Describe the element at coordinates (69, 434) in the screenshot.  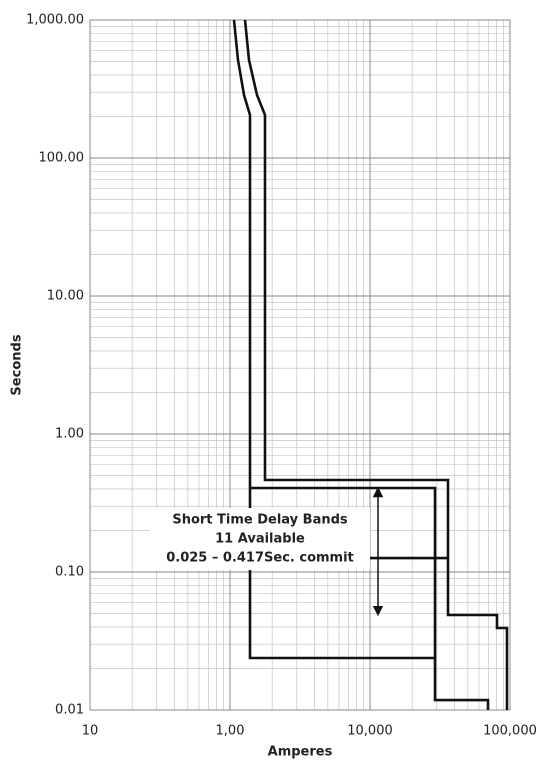
I see `y-tick-label: 1.00` at that location.